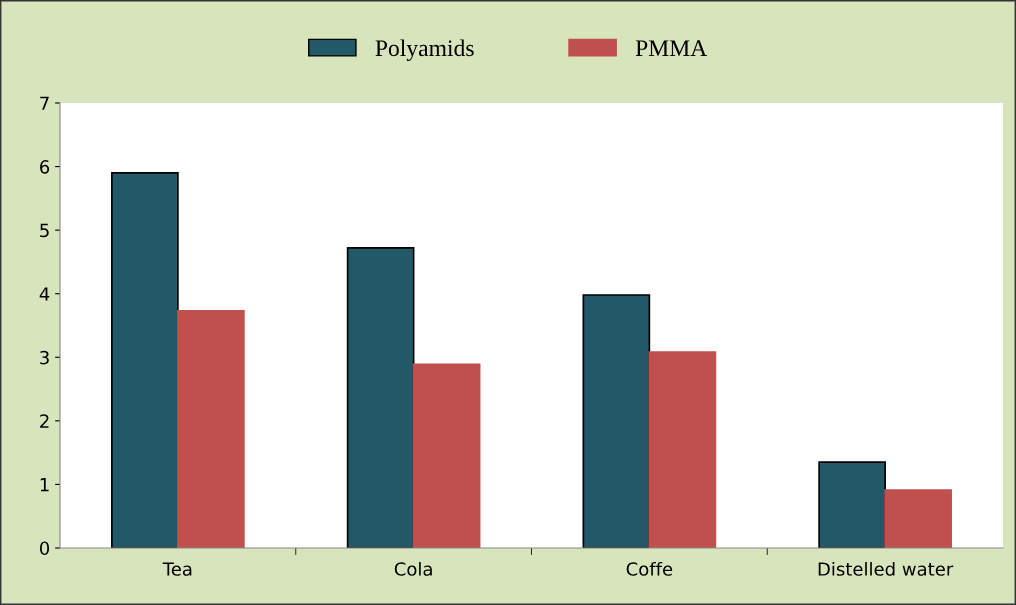 This screenshot has width=1016, height=605. Describe the element at coordinates (649, 568) in the screenshot. I see `x-tick-label: Coffe` at that location.